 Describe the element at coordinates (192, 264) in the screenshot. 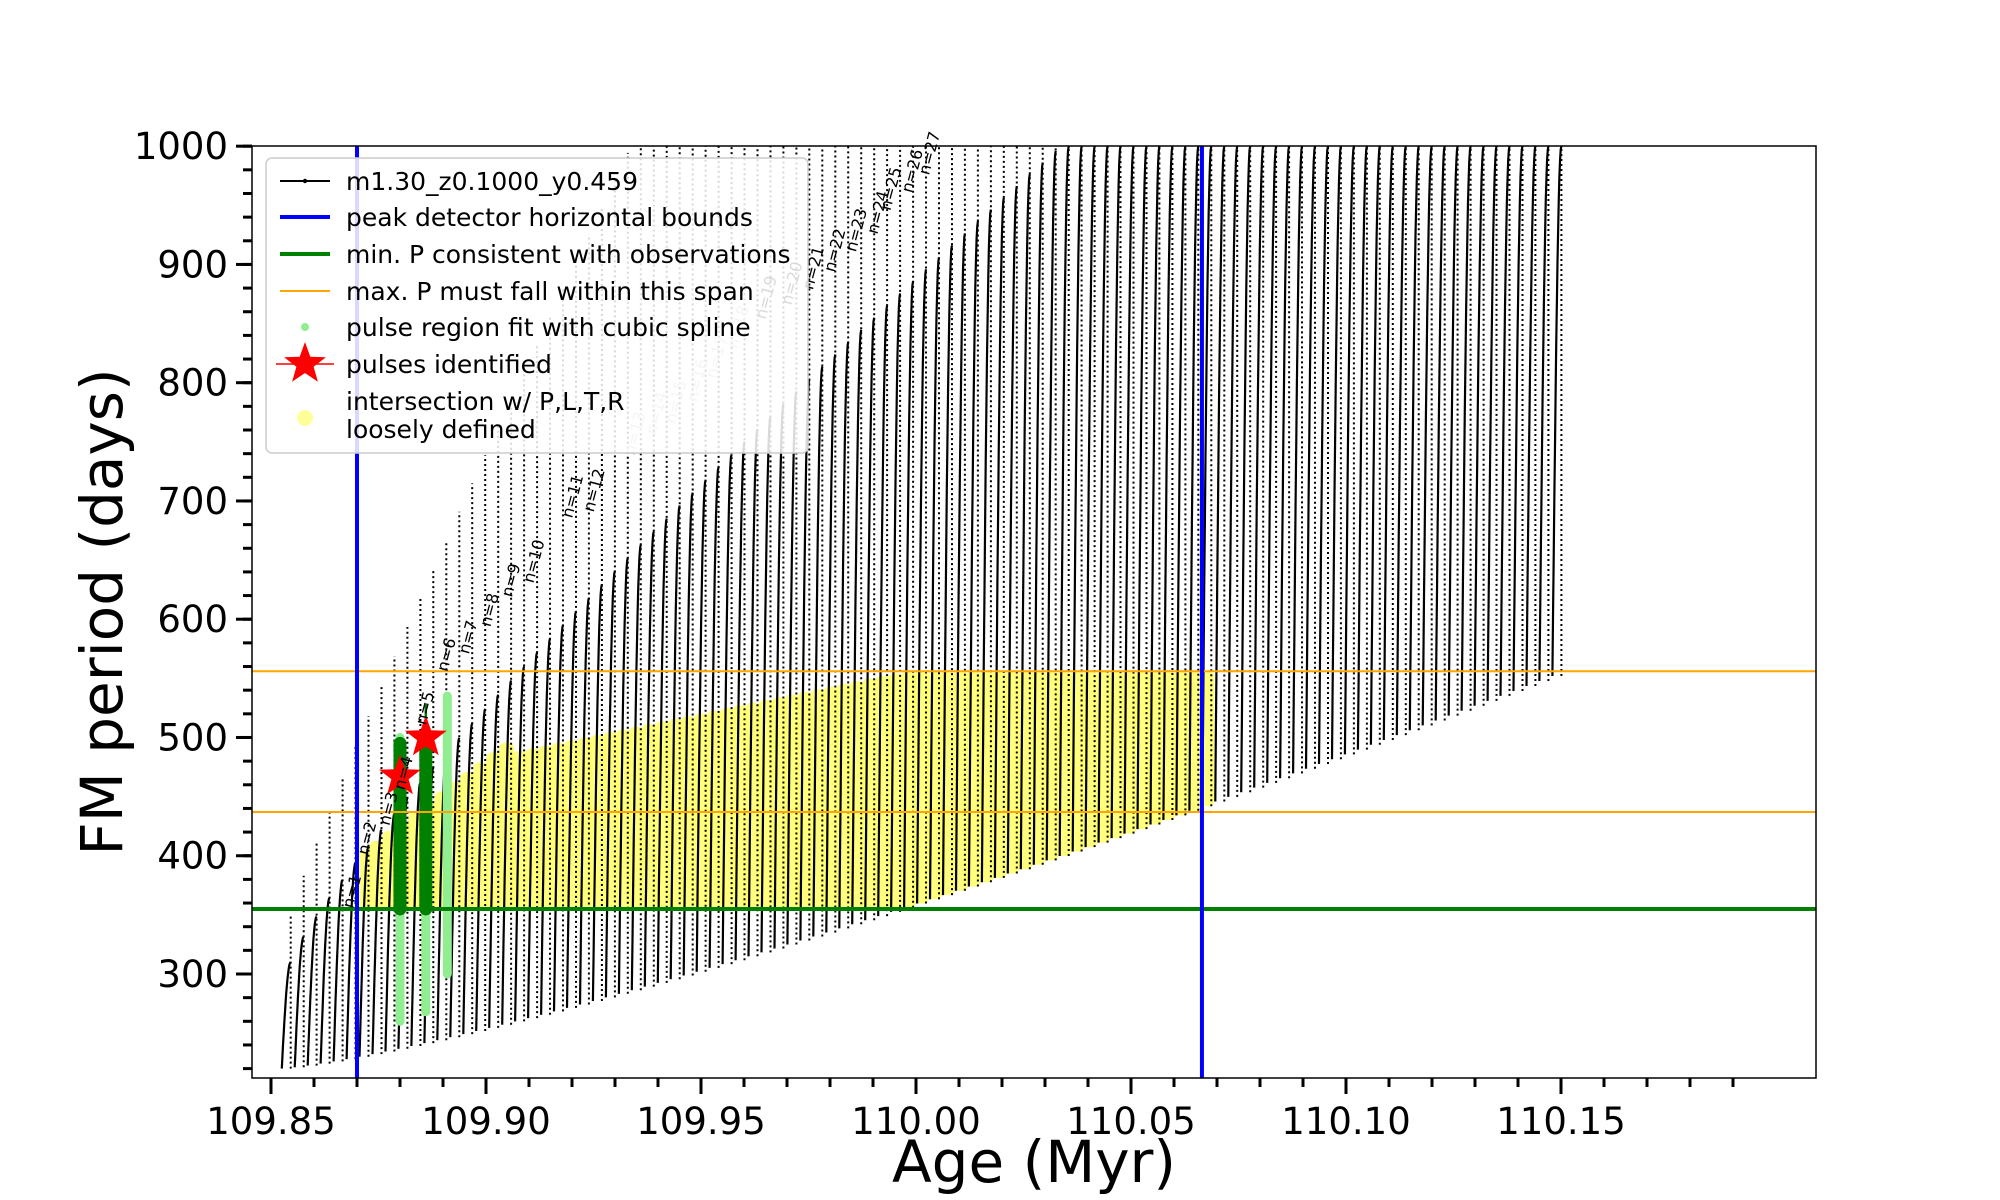

I see `y-tick-label: 900` at that location.